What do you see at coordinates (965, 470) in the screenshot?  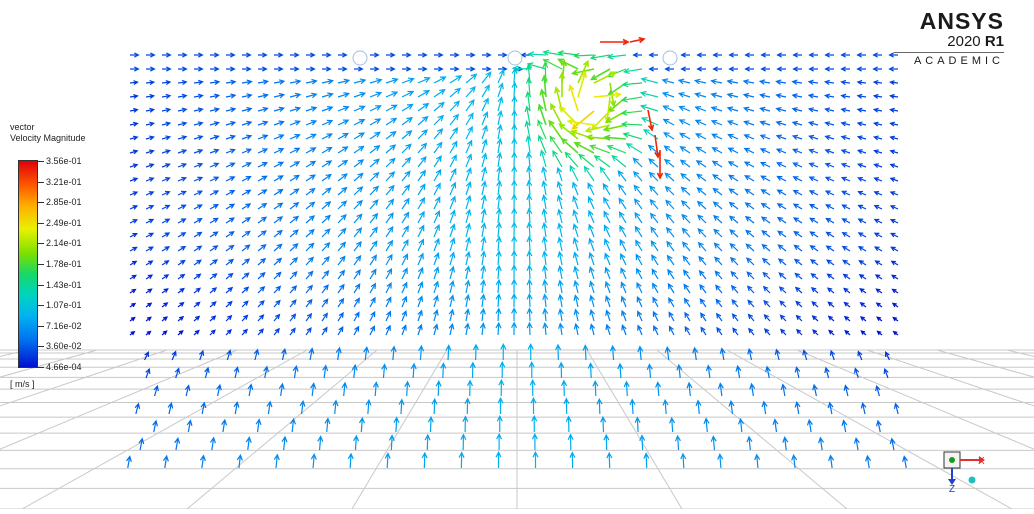 I see `axis-triad-icon: X Z` at bounding box center [965, 470].